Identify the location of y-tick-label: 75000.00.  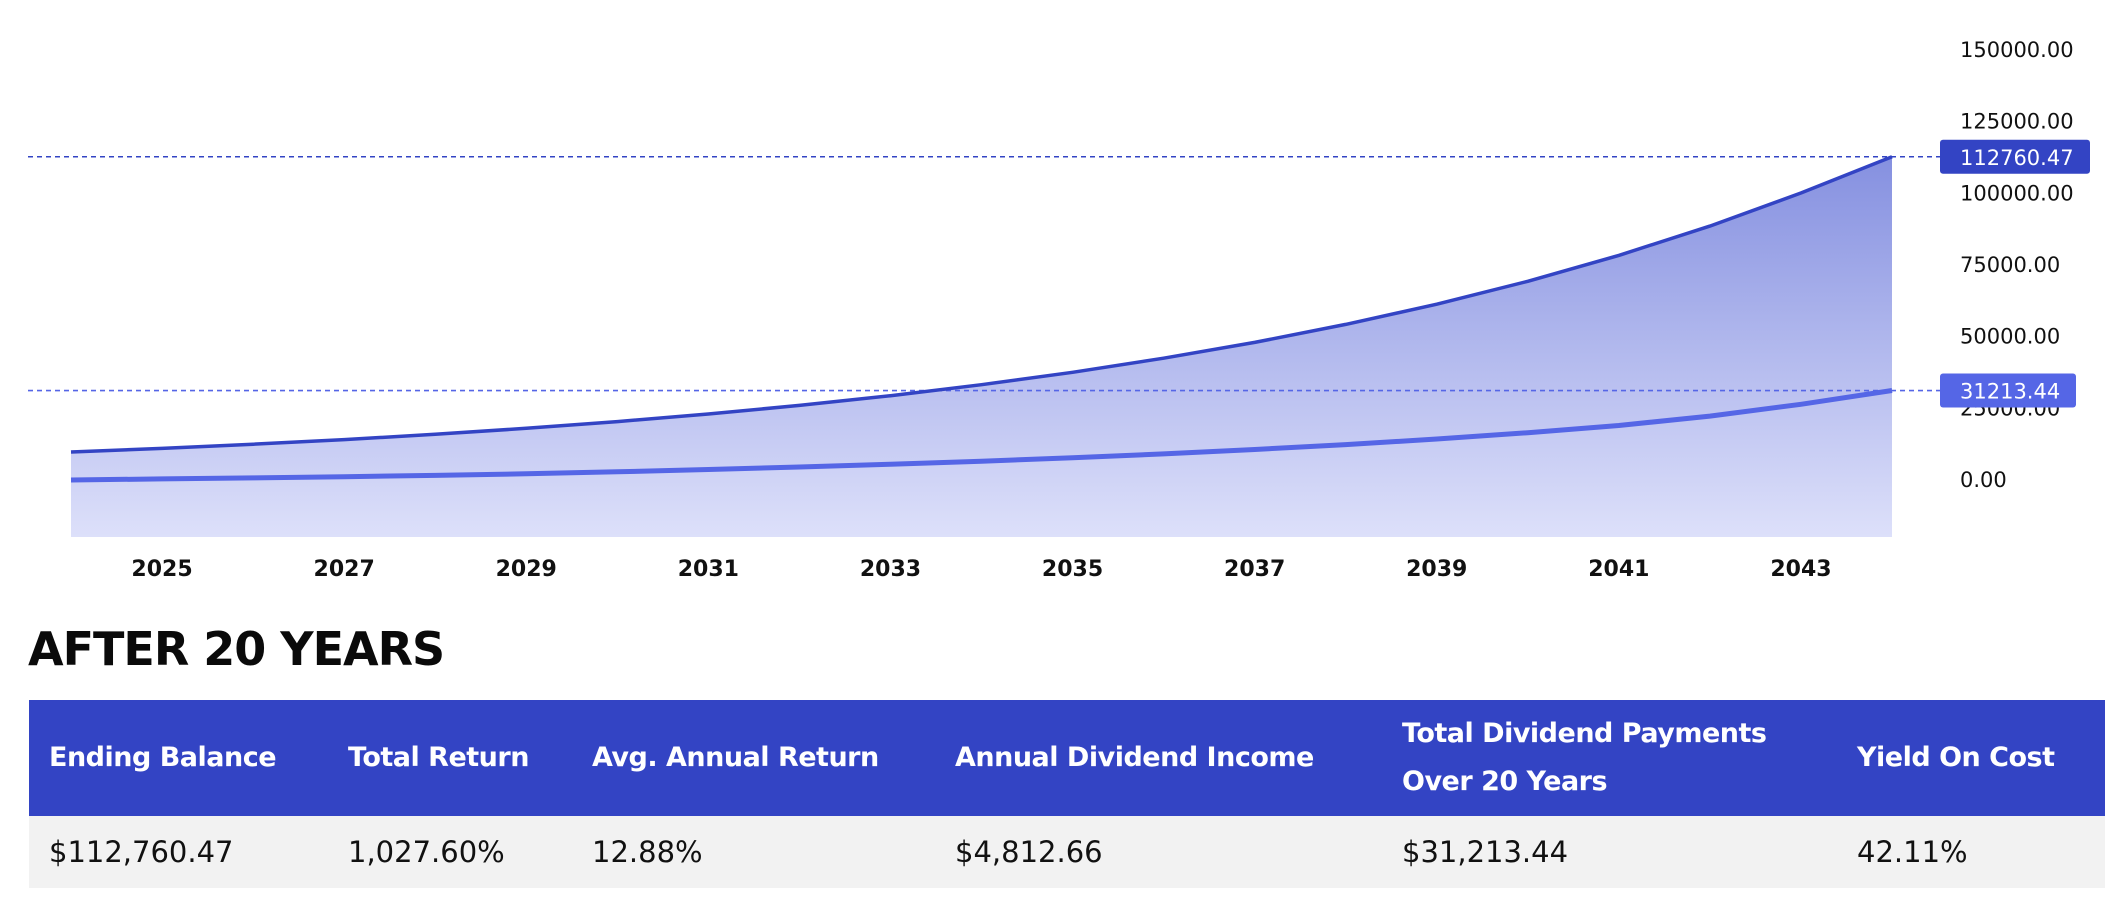
(2010, 265).